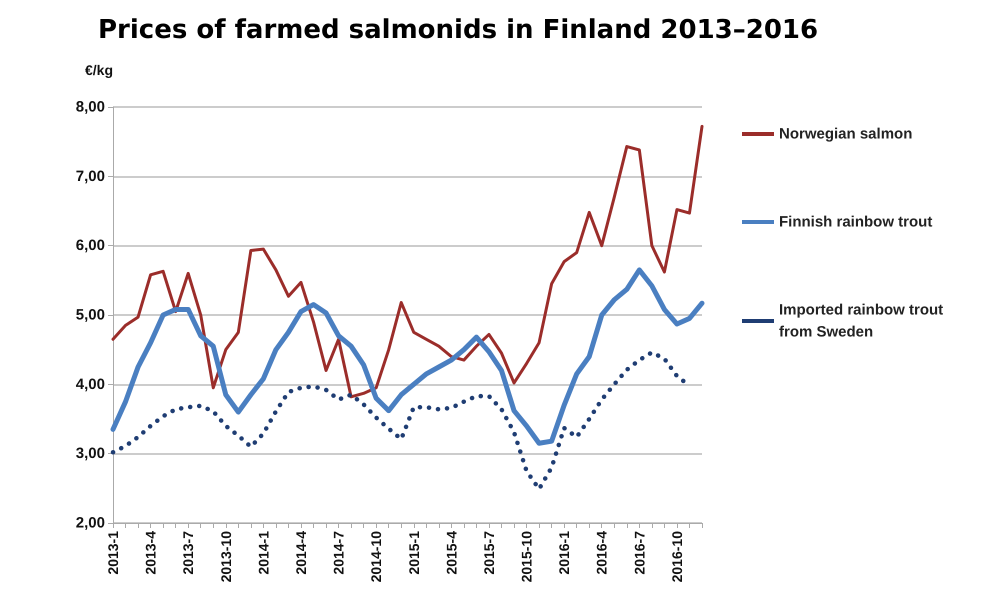 The height and width of the screenshot is (614, 992). I want to click on chart-title: Prices of farmed salmonids in Finland 2013–2016, so click(458, 30).